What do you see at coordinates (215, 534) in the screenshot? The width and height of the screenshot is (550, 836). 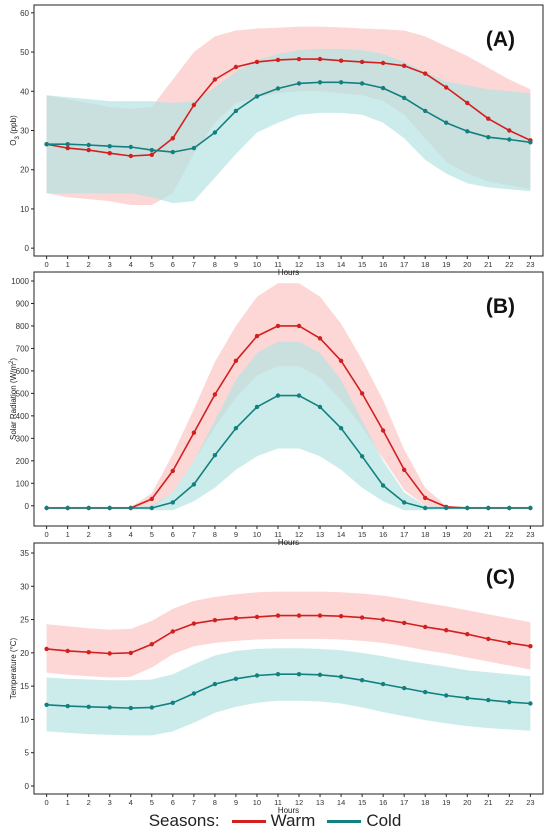 I see `x-tick-label: 8` at bounding box center [215, 534].